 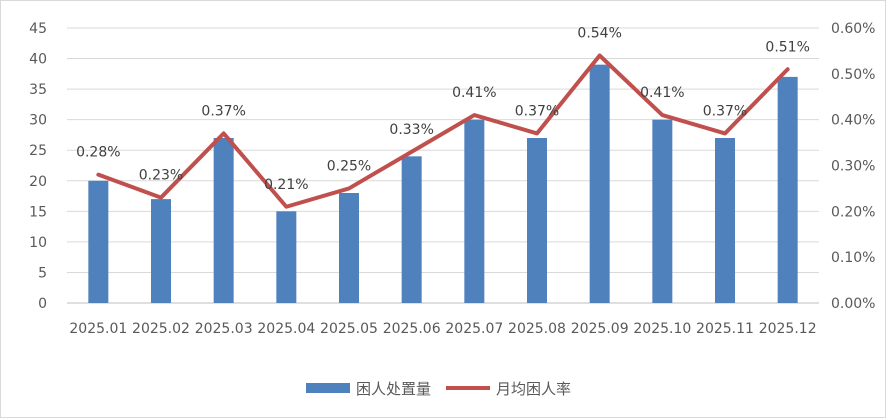 I want to click on left-tick-label: 20, so click(x=38, y=182).